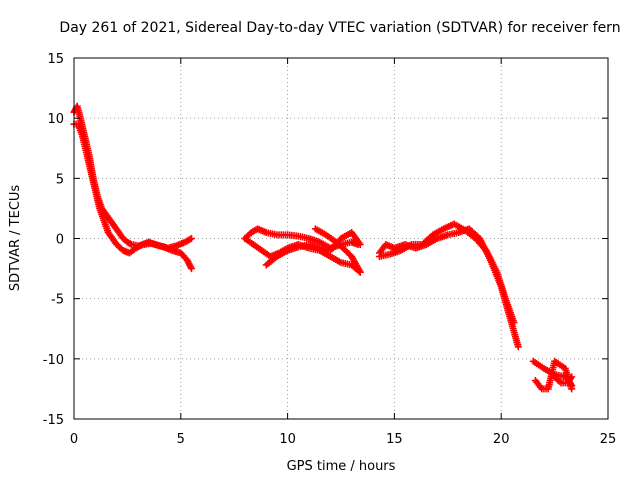 This screenshot has height=480, width=640. Describe the element at coordinates (57, 300) in the screenshot. I see `y-tick-label: -5` at that location.